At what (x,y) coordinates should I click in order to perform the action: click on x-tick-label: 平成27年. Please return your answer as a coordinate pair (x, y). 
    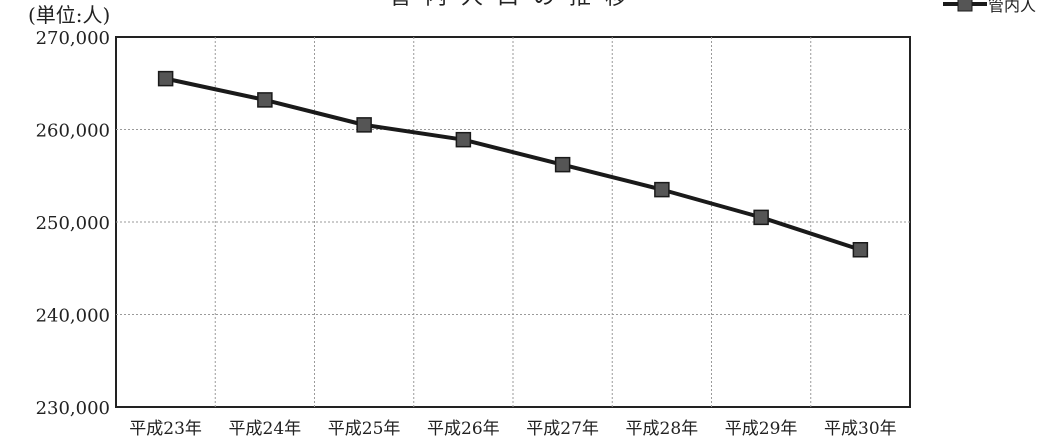
    Looking at the image, I should click on (562, 428).